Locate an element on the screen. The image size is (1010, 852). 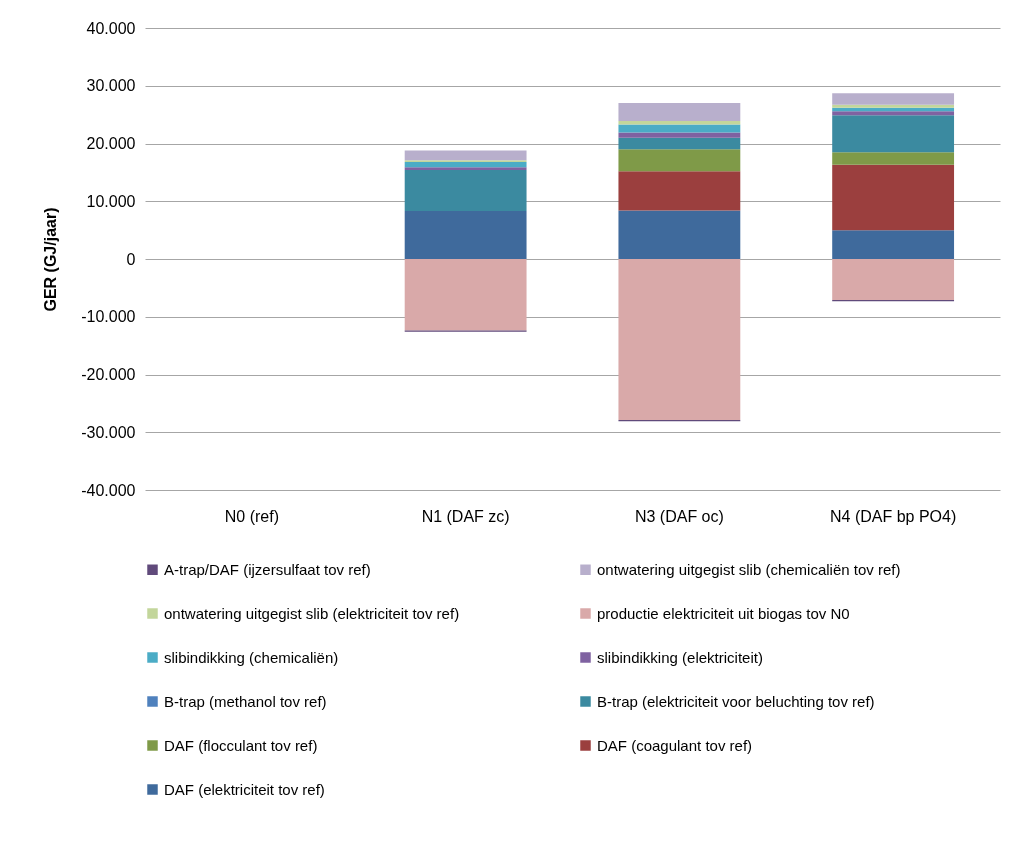
y-tick-label: -20.000 is located at coordinates (108, 374).